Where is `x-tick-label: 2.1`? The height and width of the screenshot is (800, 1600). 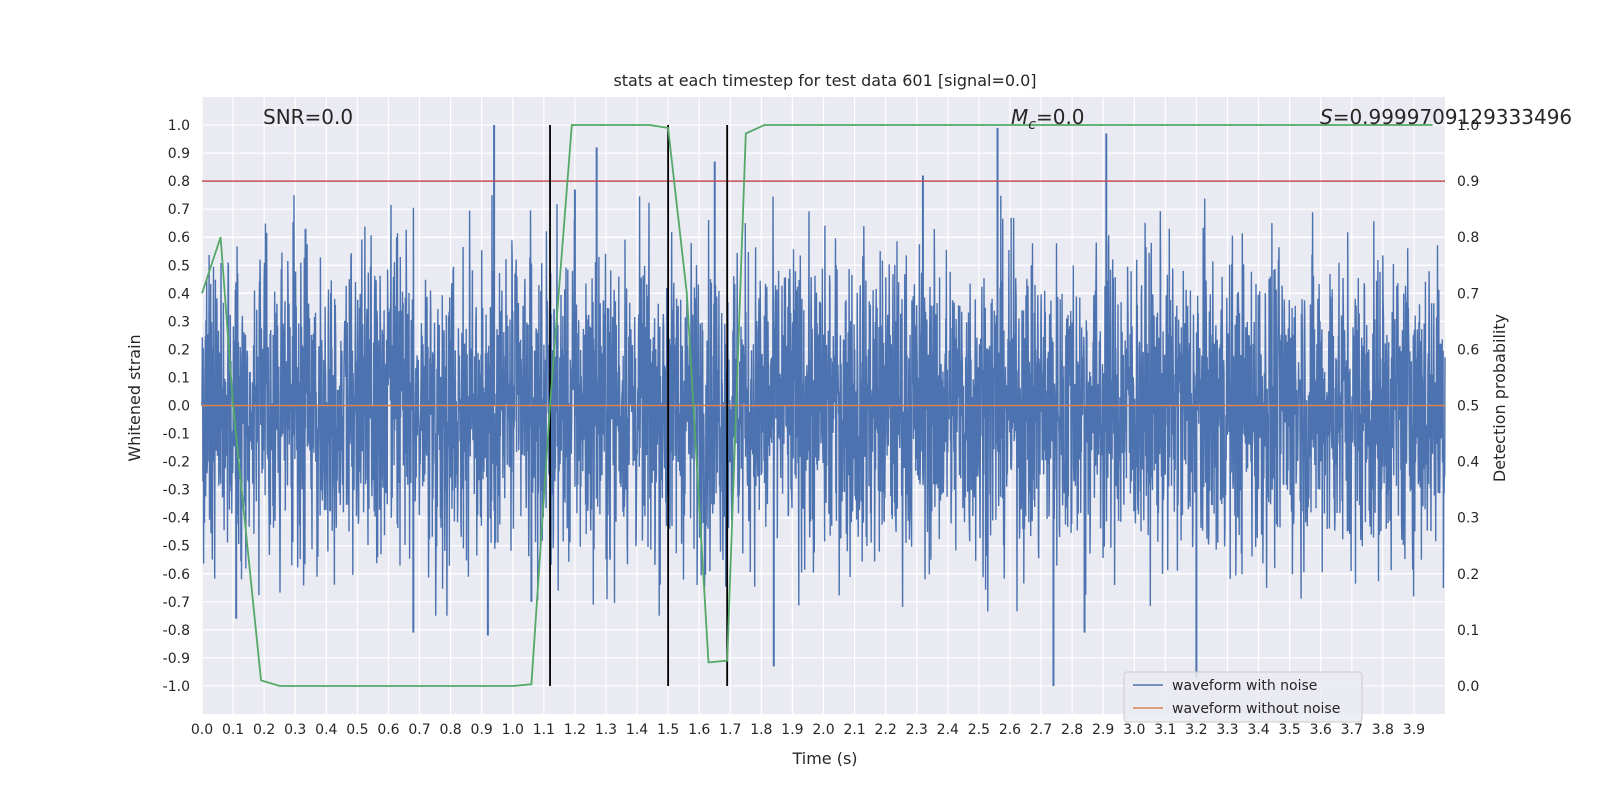 x-tick-label: 2.1 is located at coordinates (854, 730).